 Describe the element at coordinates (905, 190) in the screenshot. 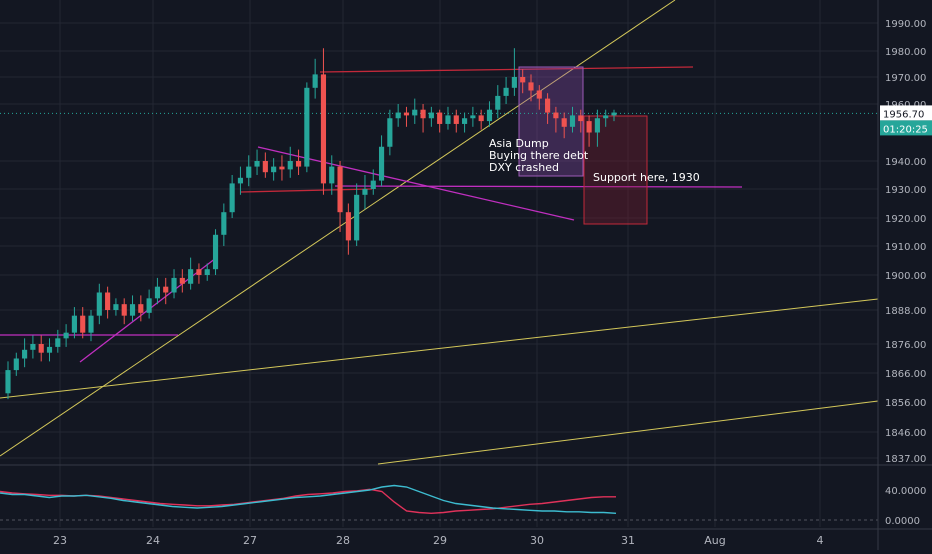

I see `price-tick-label-5: 1930.00` at that location.